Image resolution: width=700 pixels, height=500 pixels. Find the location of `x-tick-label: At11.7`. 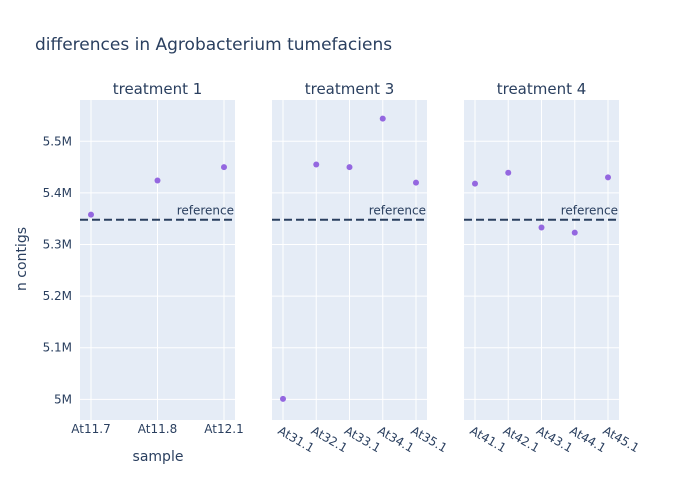

x-tick-label: At11.7 is located at coordinates (90, 429).